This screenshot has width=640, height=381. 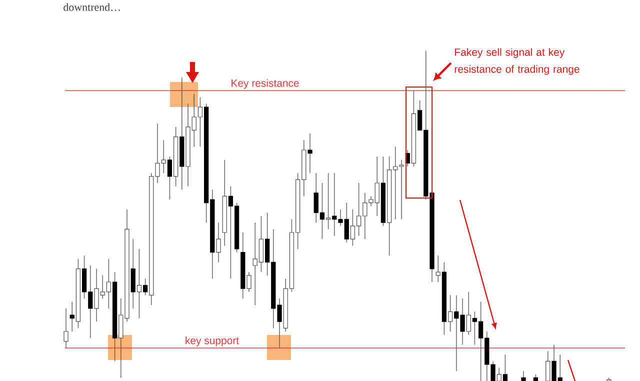 What do you see at coordinates (265, 84) in the screenshot?
I see `ref-line-label: Key resistance` at bounding box center [265, 84].